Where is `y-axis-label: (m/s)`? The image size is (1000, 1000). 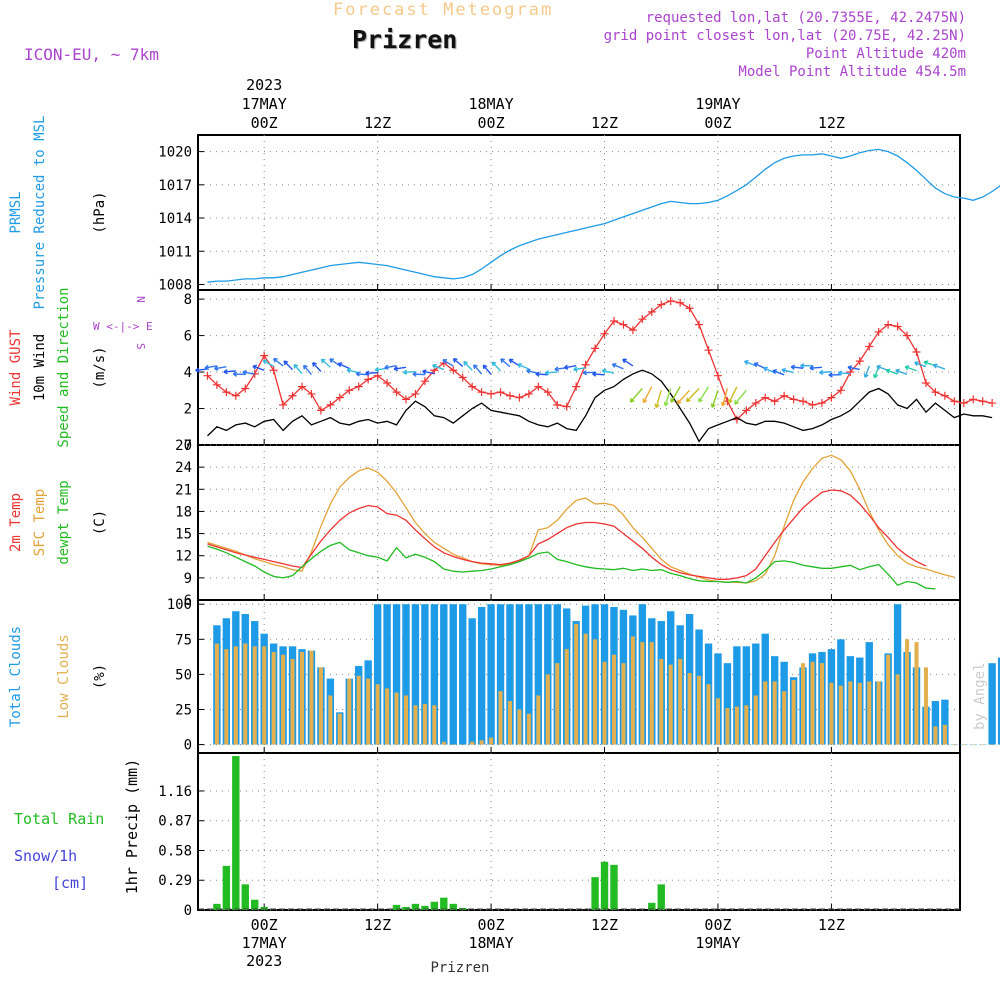 y-axis-label: (m/s) is located at coordinates (100, 367).